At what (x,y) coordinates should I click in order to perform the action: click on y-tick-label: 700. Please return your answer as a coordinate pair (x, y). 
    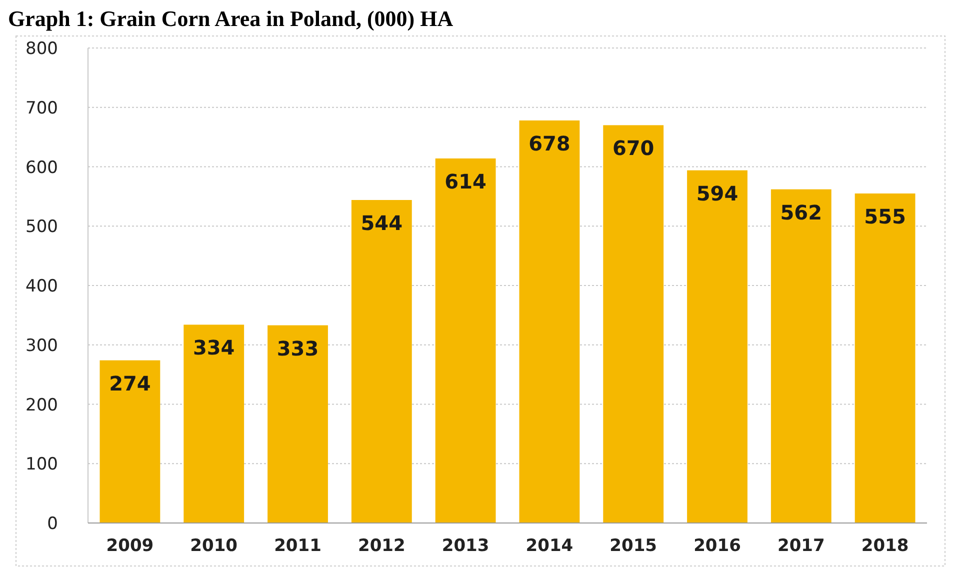
    Looking at the image, I should click on (42, 108).